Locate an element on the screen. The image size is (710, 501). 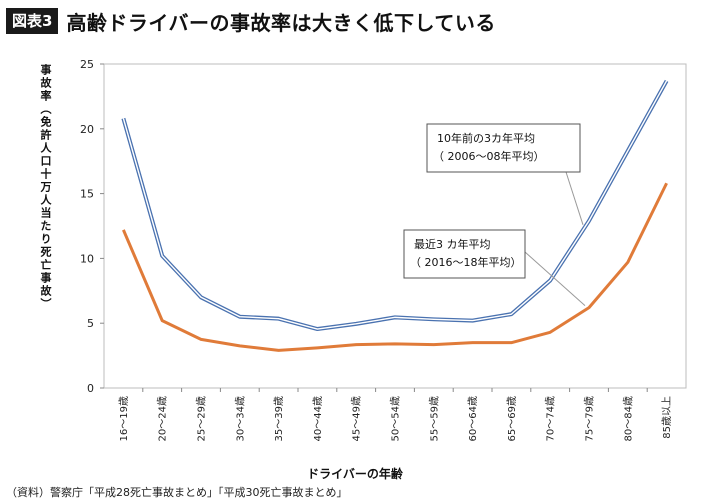
y-tick-label: 0 is located at coordinates (90, 388).